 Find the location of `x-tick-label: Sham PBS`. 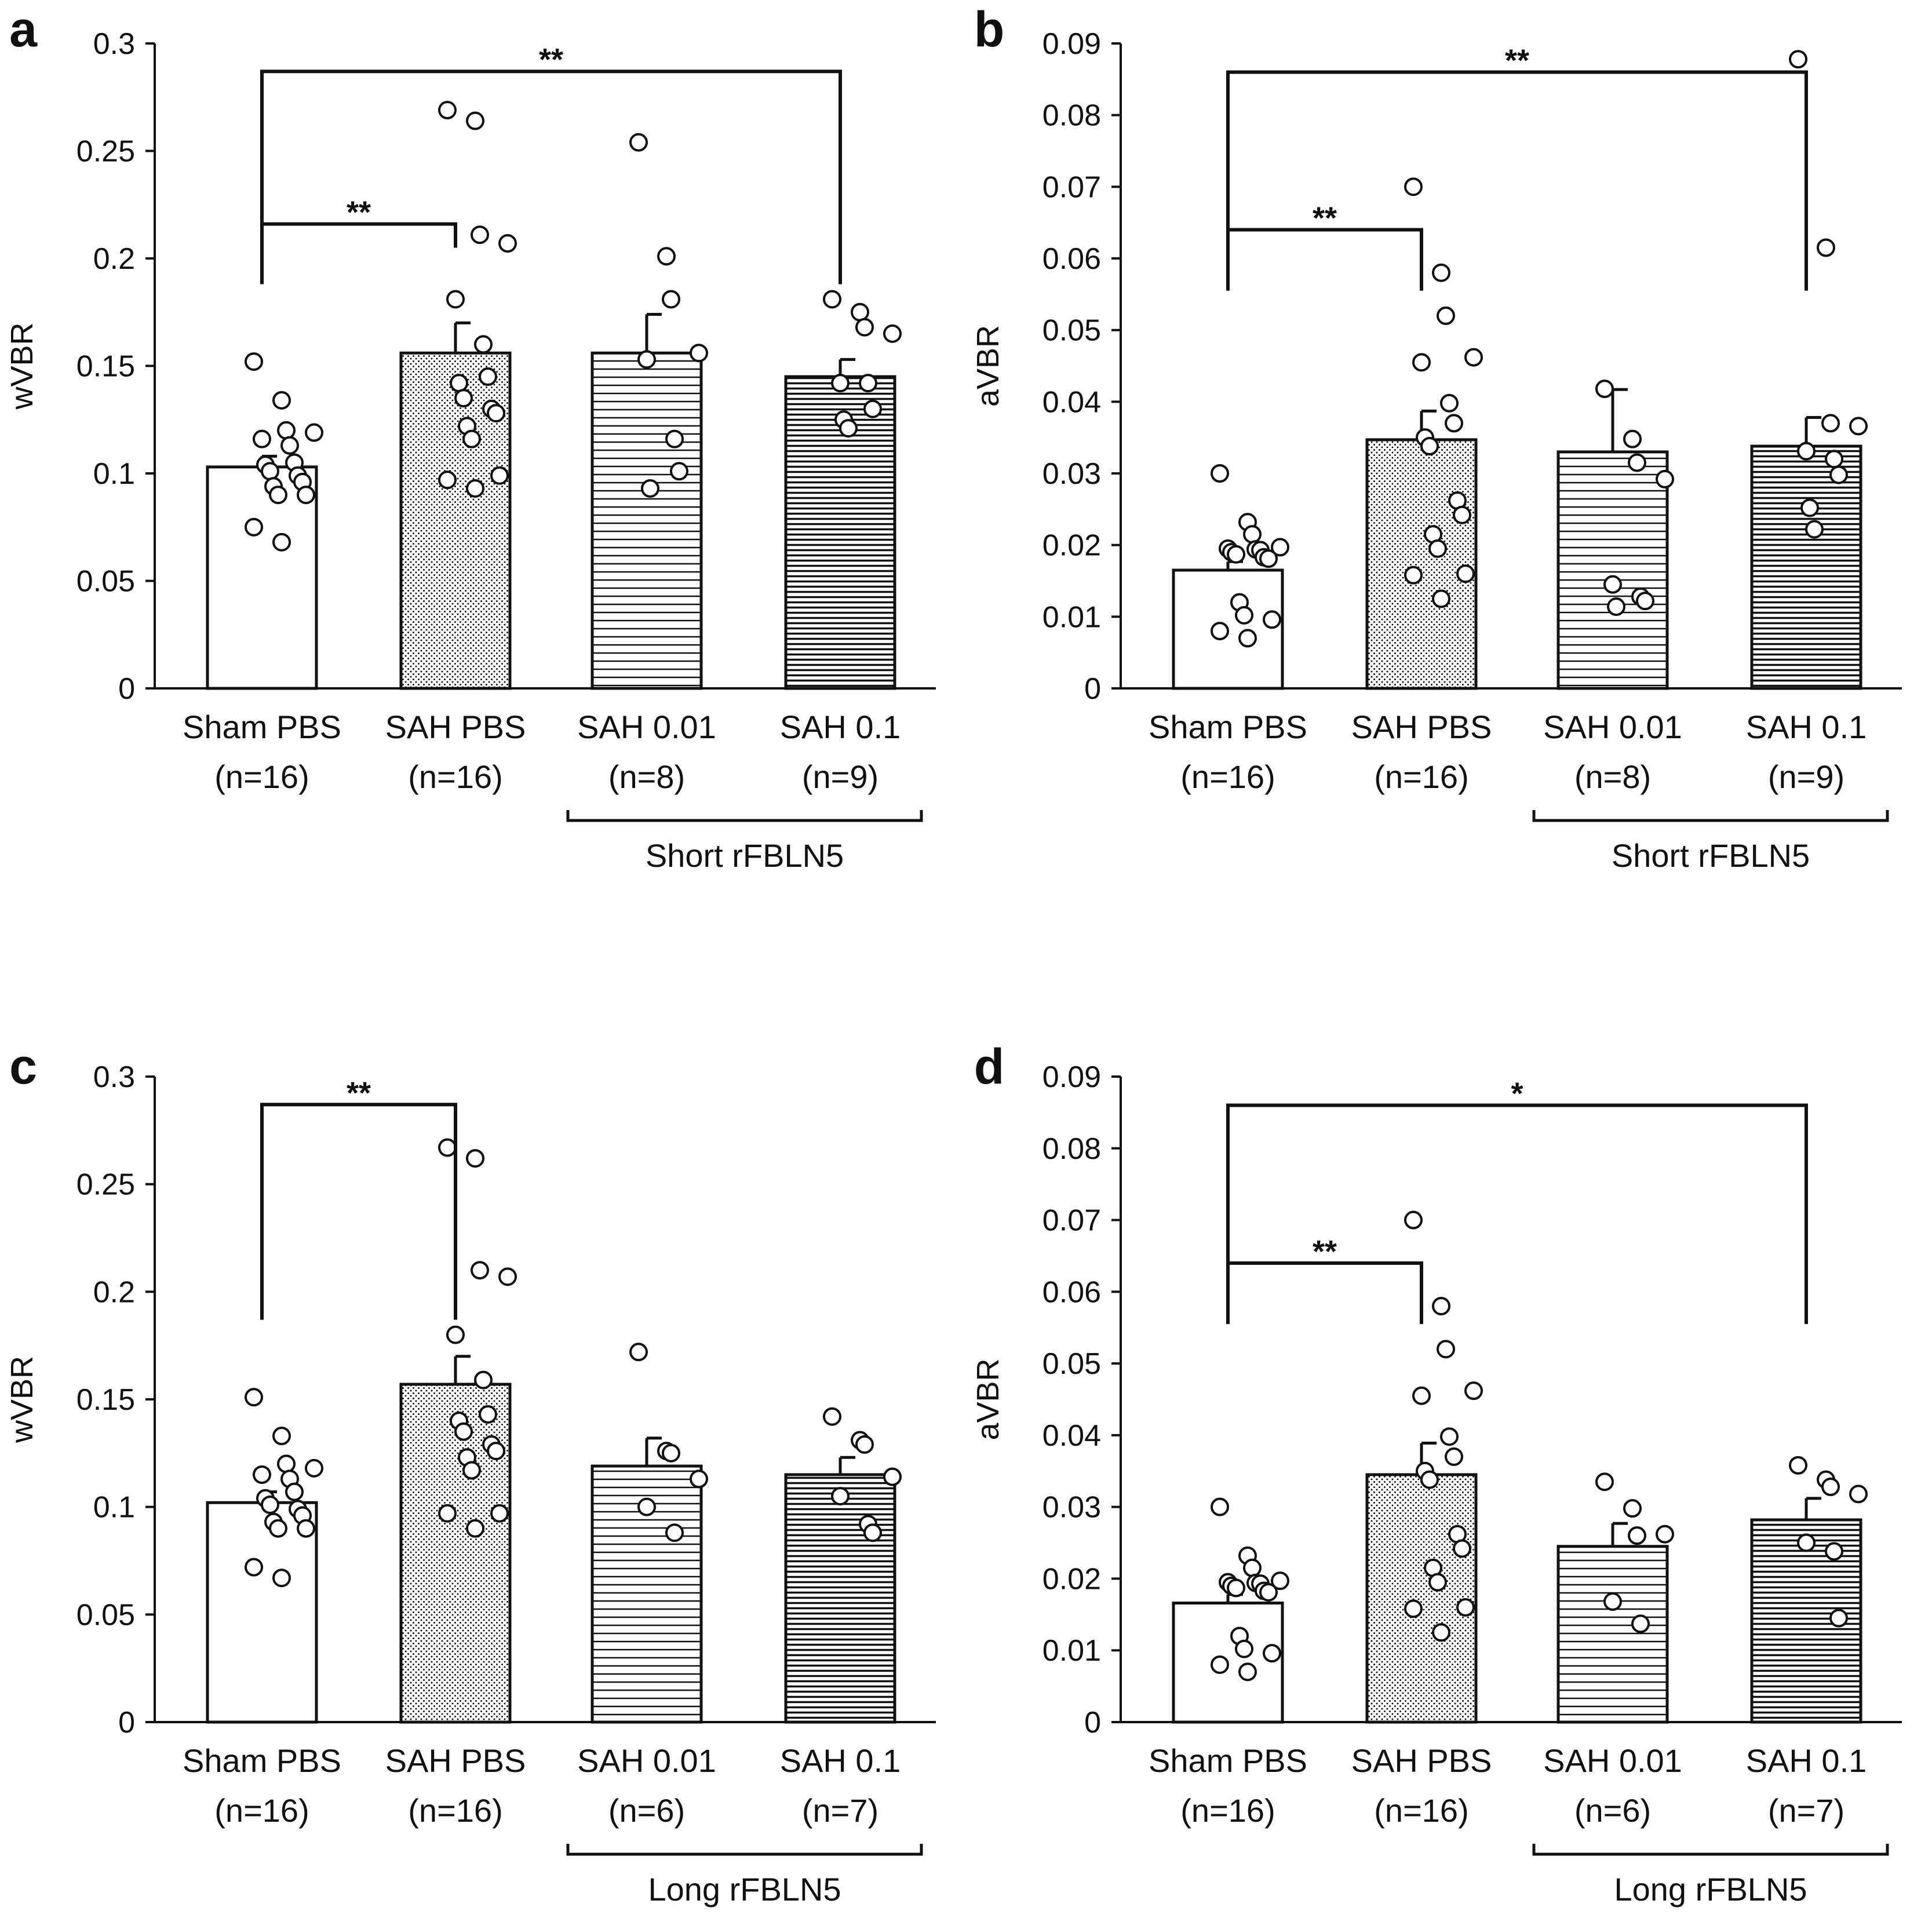

x-tick-label: Sham PBS is located at coordinates (1228, 727).